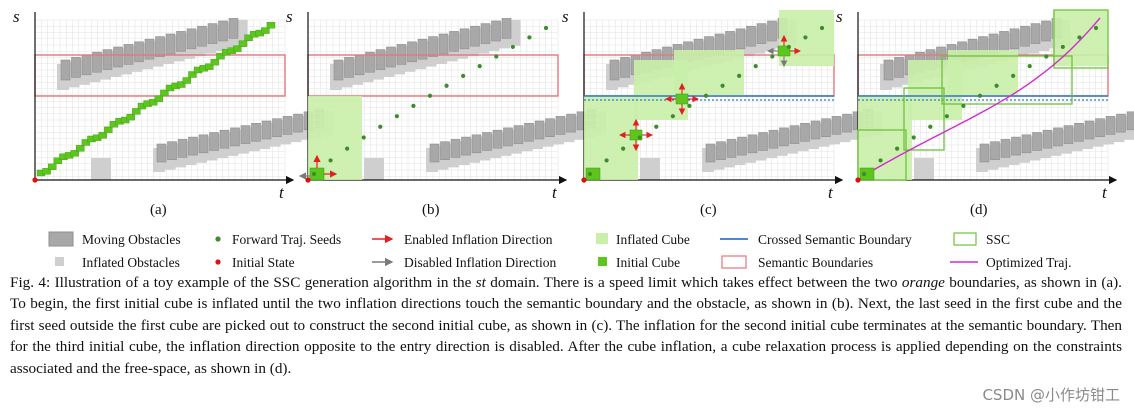 Image resolution: width=1134 pixels, height=411 pixels. Describe the element at coordinates (722, 104) in the screenshot. I see `panel-c: ts` at that location.